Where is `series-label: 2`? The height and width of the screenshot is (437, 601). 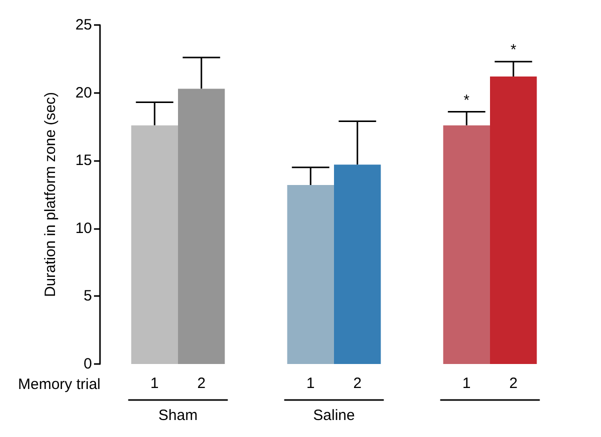
series-label: 2 is located at coordinates (201, 383).